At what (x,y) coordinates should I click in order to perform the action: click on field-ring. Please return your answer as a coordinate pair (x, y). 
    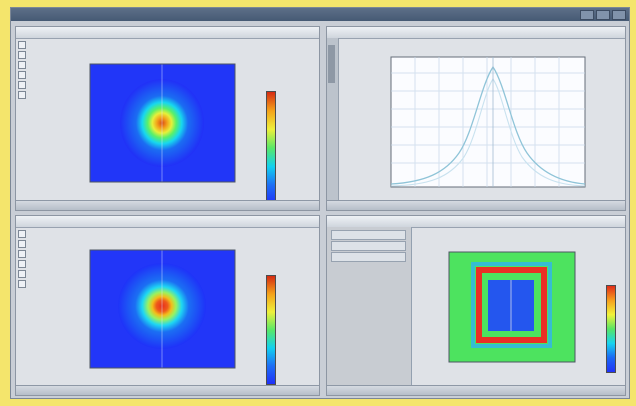
    Looking at the image, I should click on (511, 305).